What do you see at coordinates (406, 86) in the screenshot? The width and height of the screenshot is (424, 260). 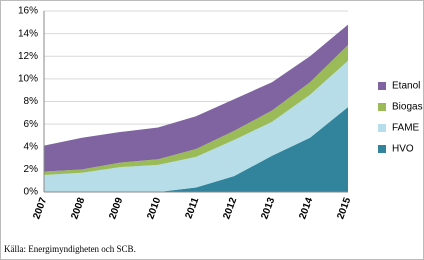 I see `legend-label: Etanol` at bounding box center [406, 86].